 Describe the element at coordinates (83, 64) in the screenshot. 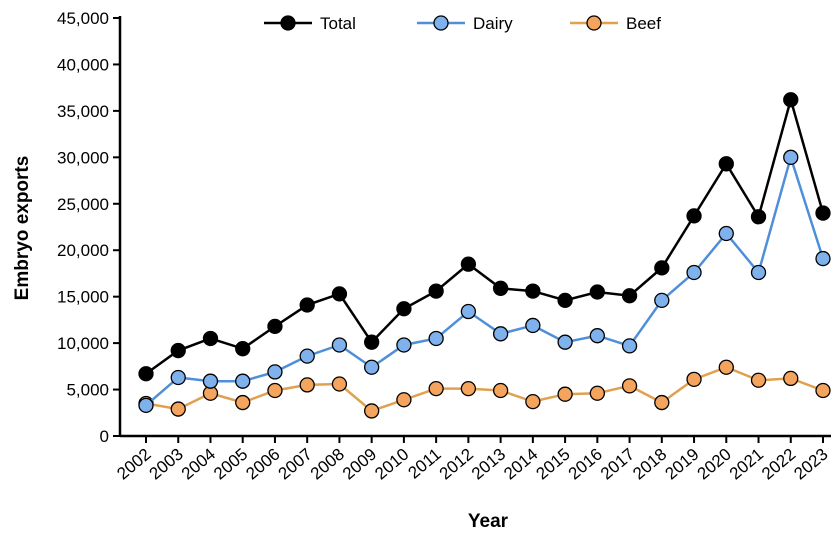

I see `y-tick-label: 40,000` at that location.